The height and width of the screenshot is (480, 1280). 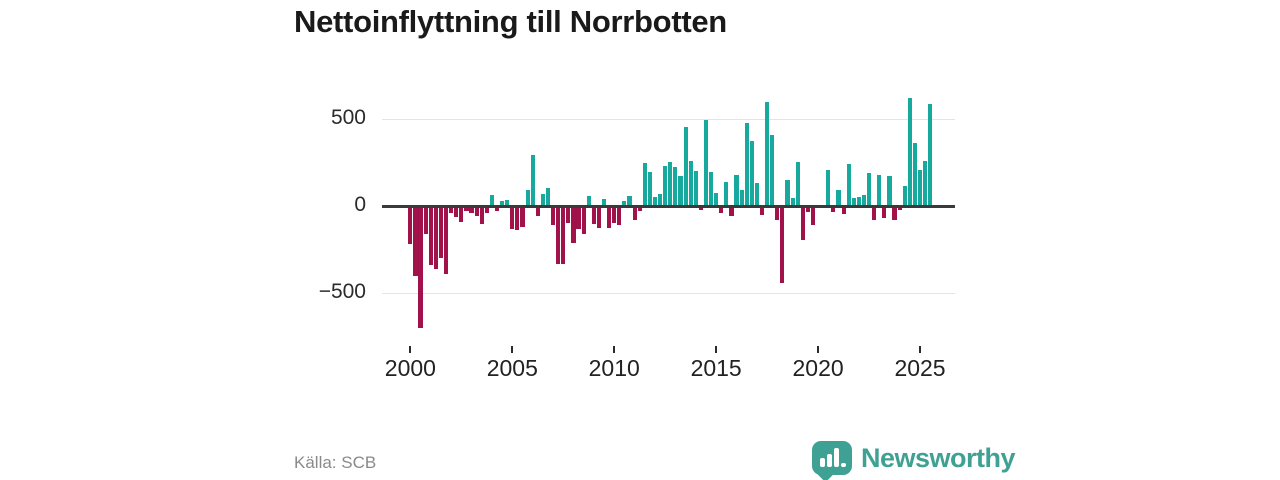 I want to click on zero-axis-line, so click(x=668, y=206).